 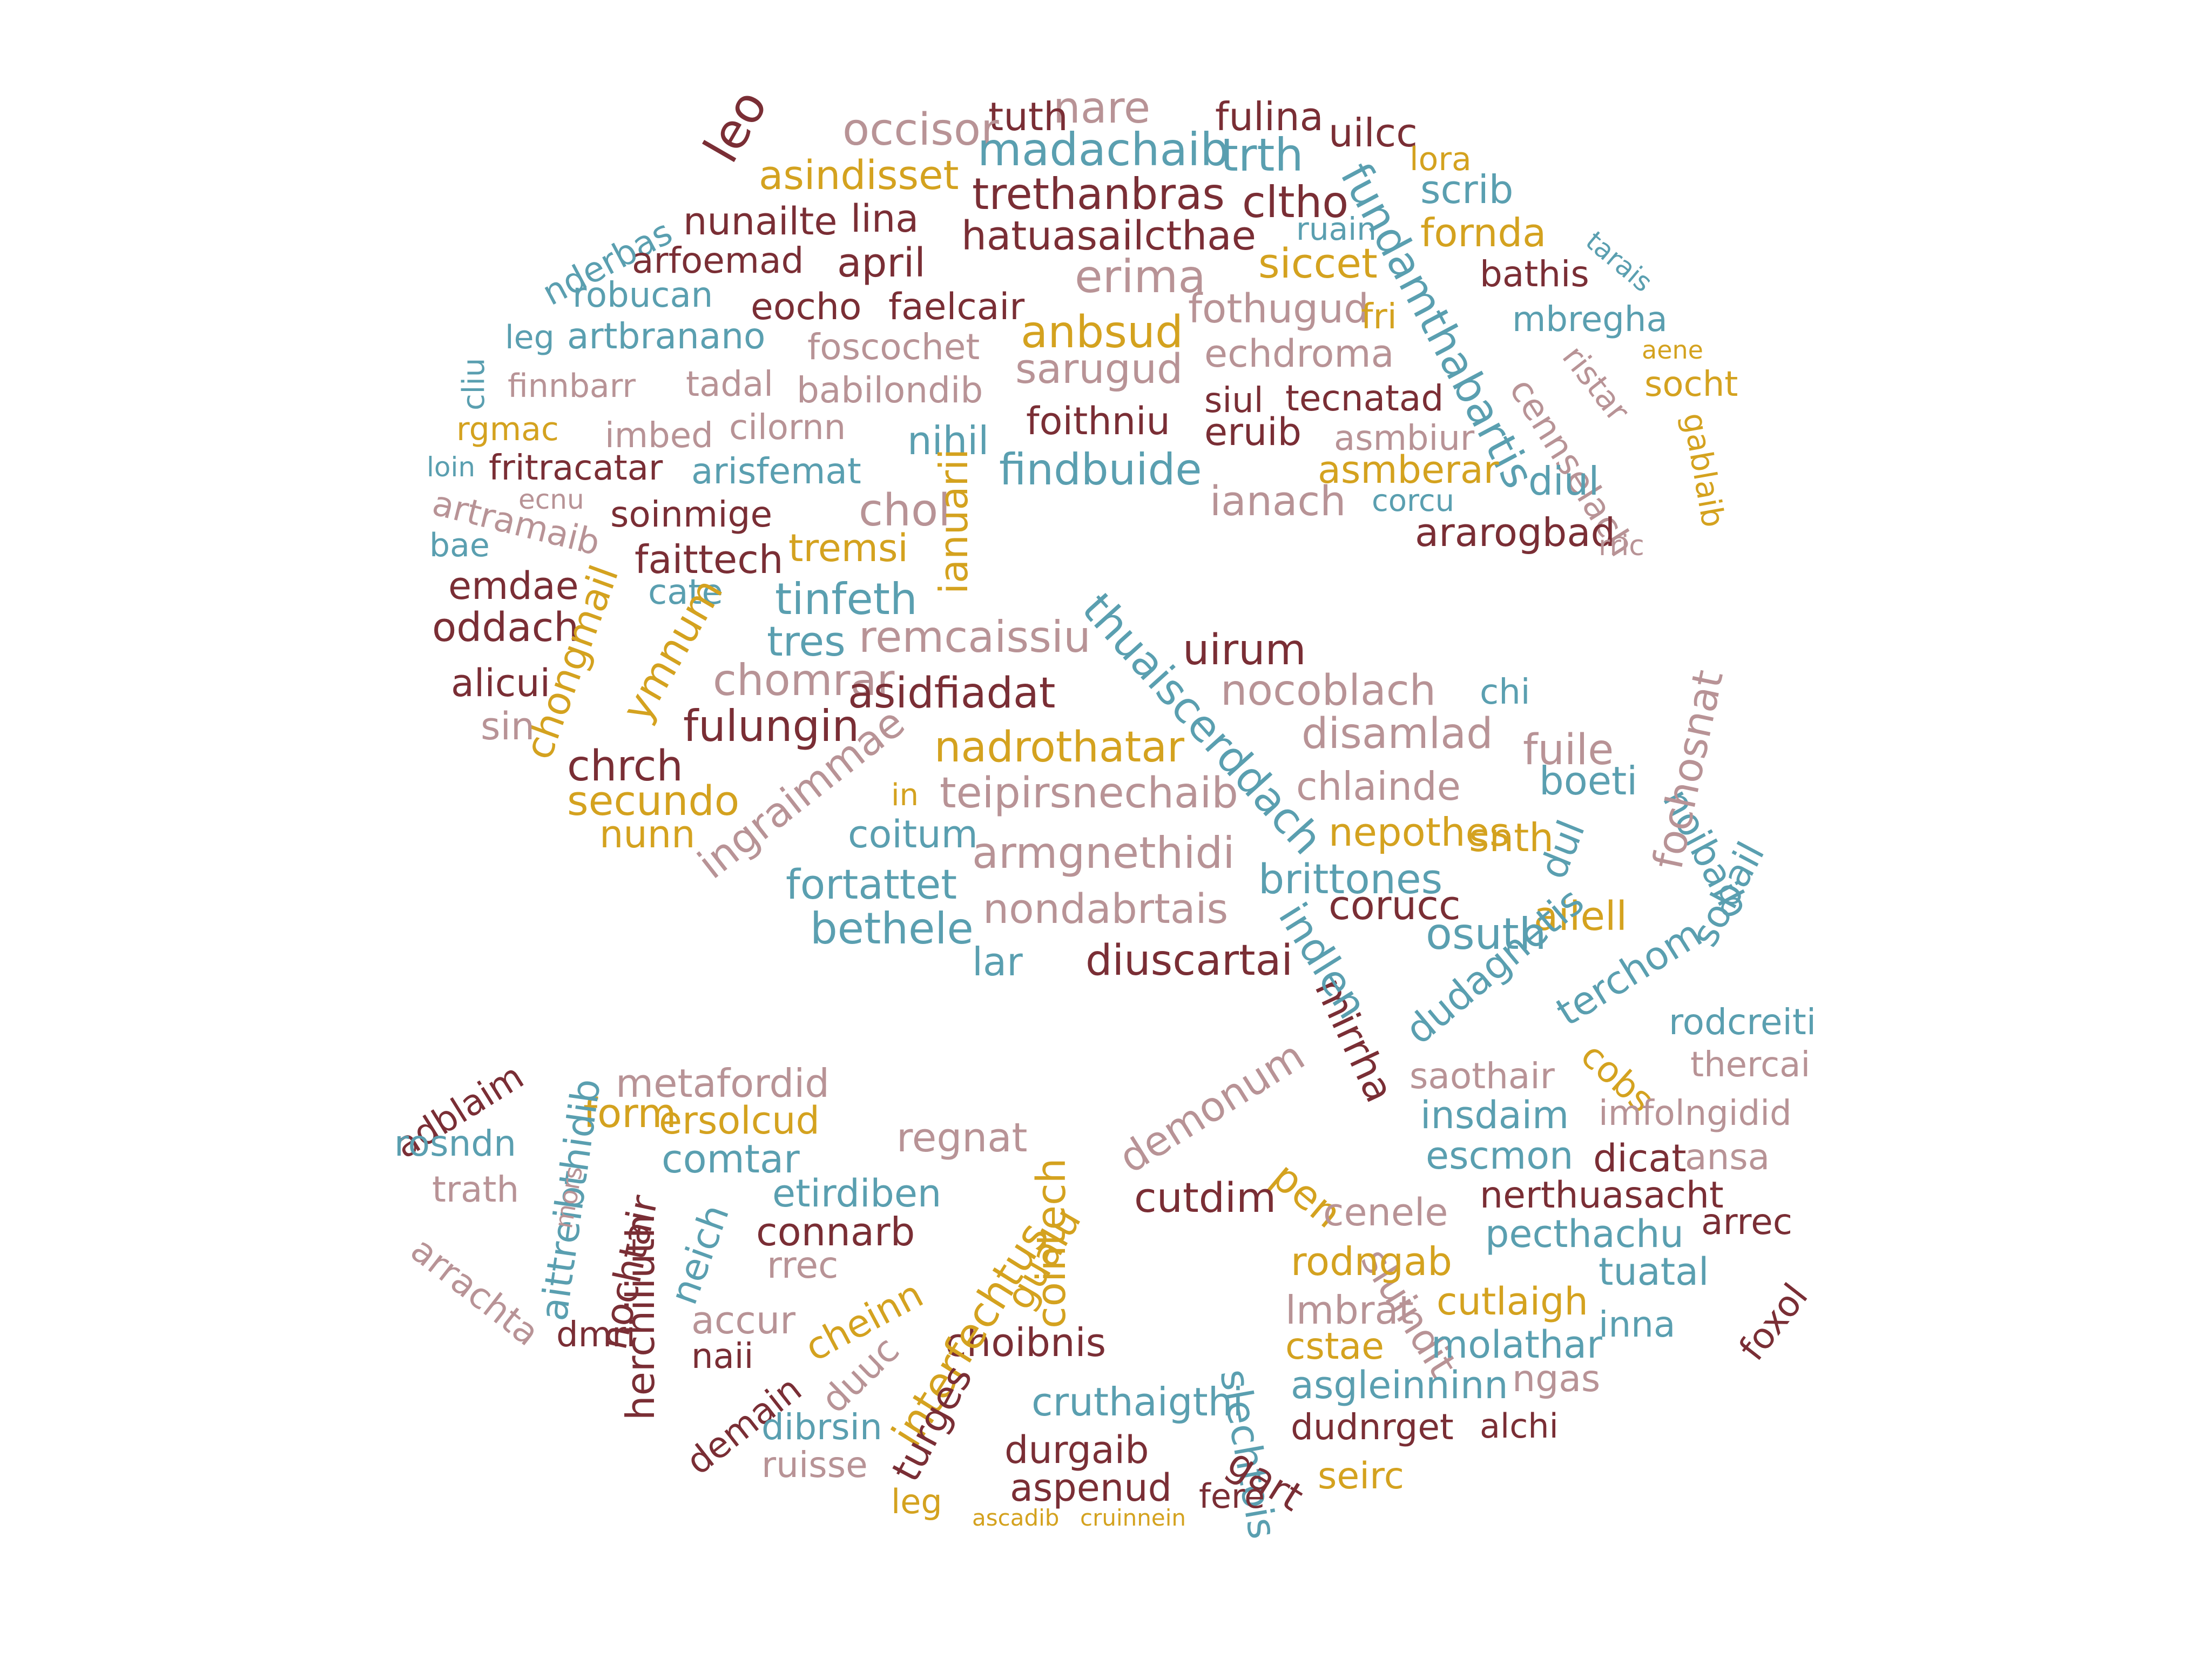 What do you see at coordinates (885, 219) in the screenshot?
I see `cloud-word: lina` at bounding box center [885, 219].